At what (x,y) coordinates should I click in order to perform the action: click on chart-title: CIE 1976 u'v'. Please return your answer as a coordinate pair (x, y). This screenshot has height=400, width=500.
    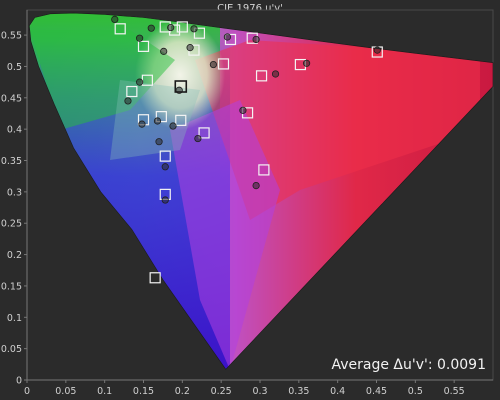
    Looking at the image, I should click on (250, 8).